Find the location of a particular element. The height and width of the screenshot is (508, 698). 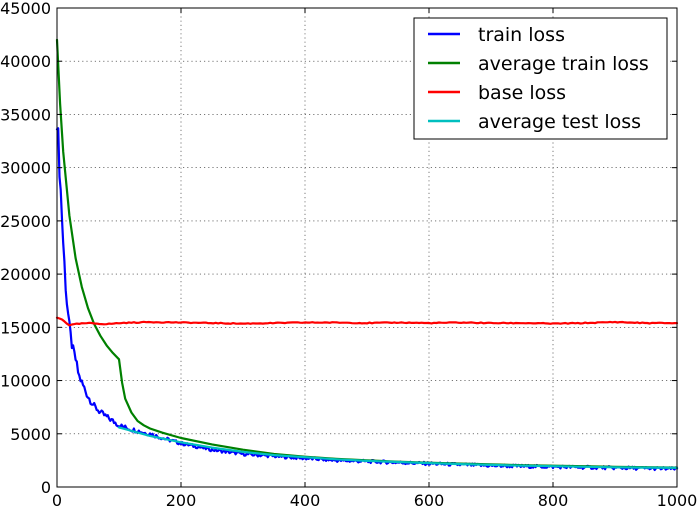

y-tick-label: 15000 is located at coordinates (25, 327).